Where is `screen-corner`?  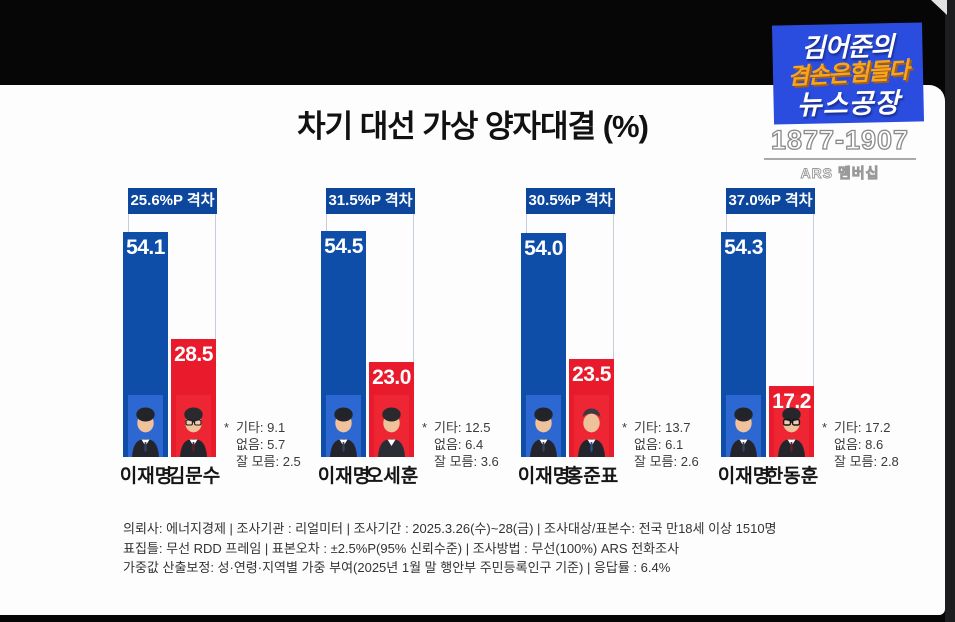
screen-corner is located at coordinates (939, 7).